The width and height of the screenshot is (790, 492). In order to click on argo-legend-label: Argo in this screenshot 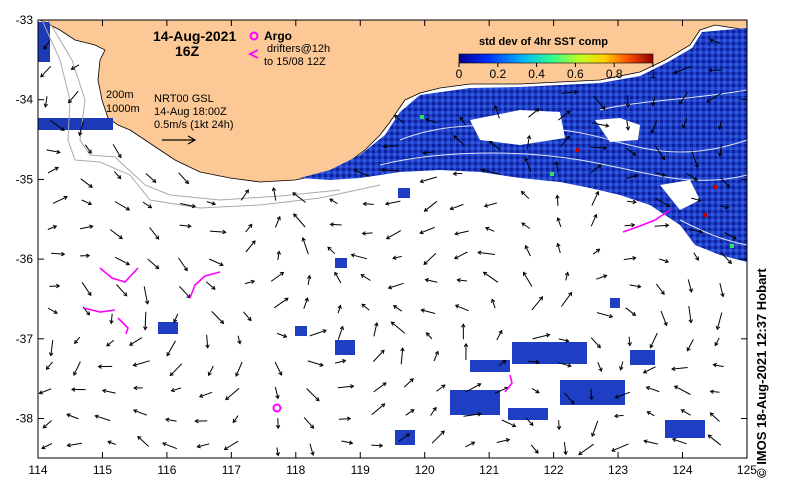, I will do `click(278, 36)`.